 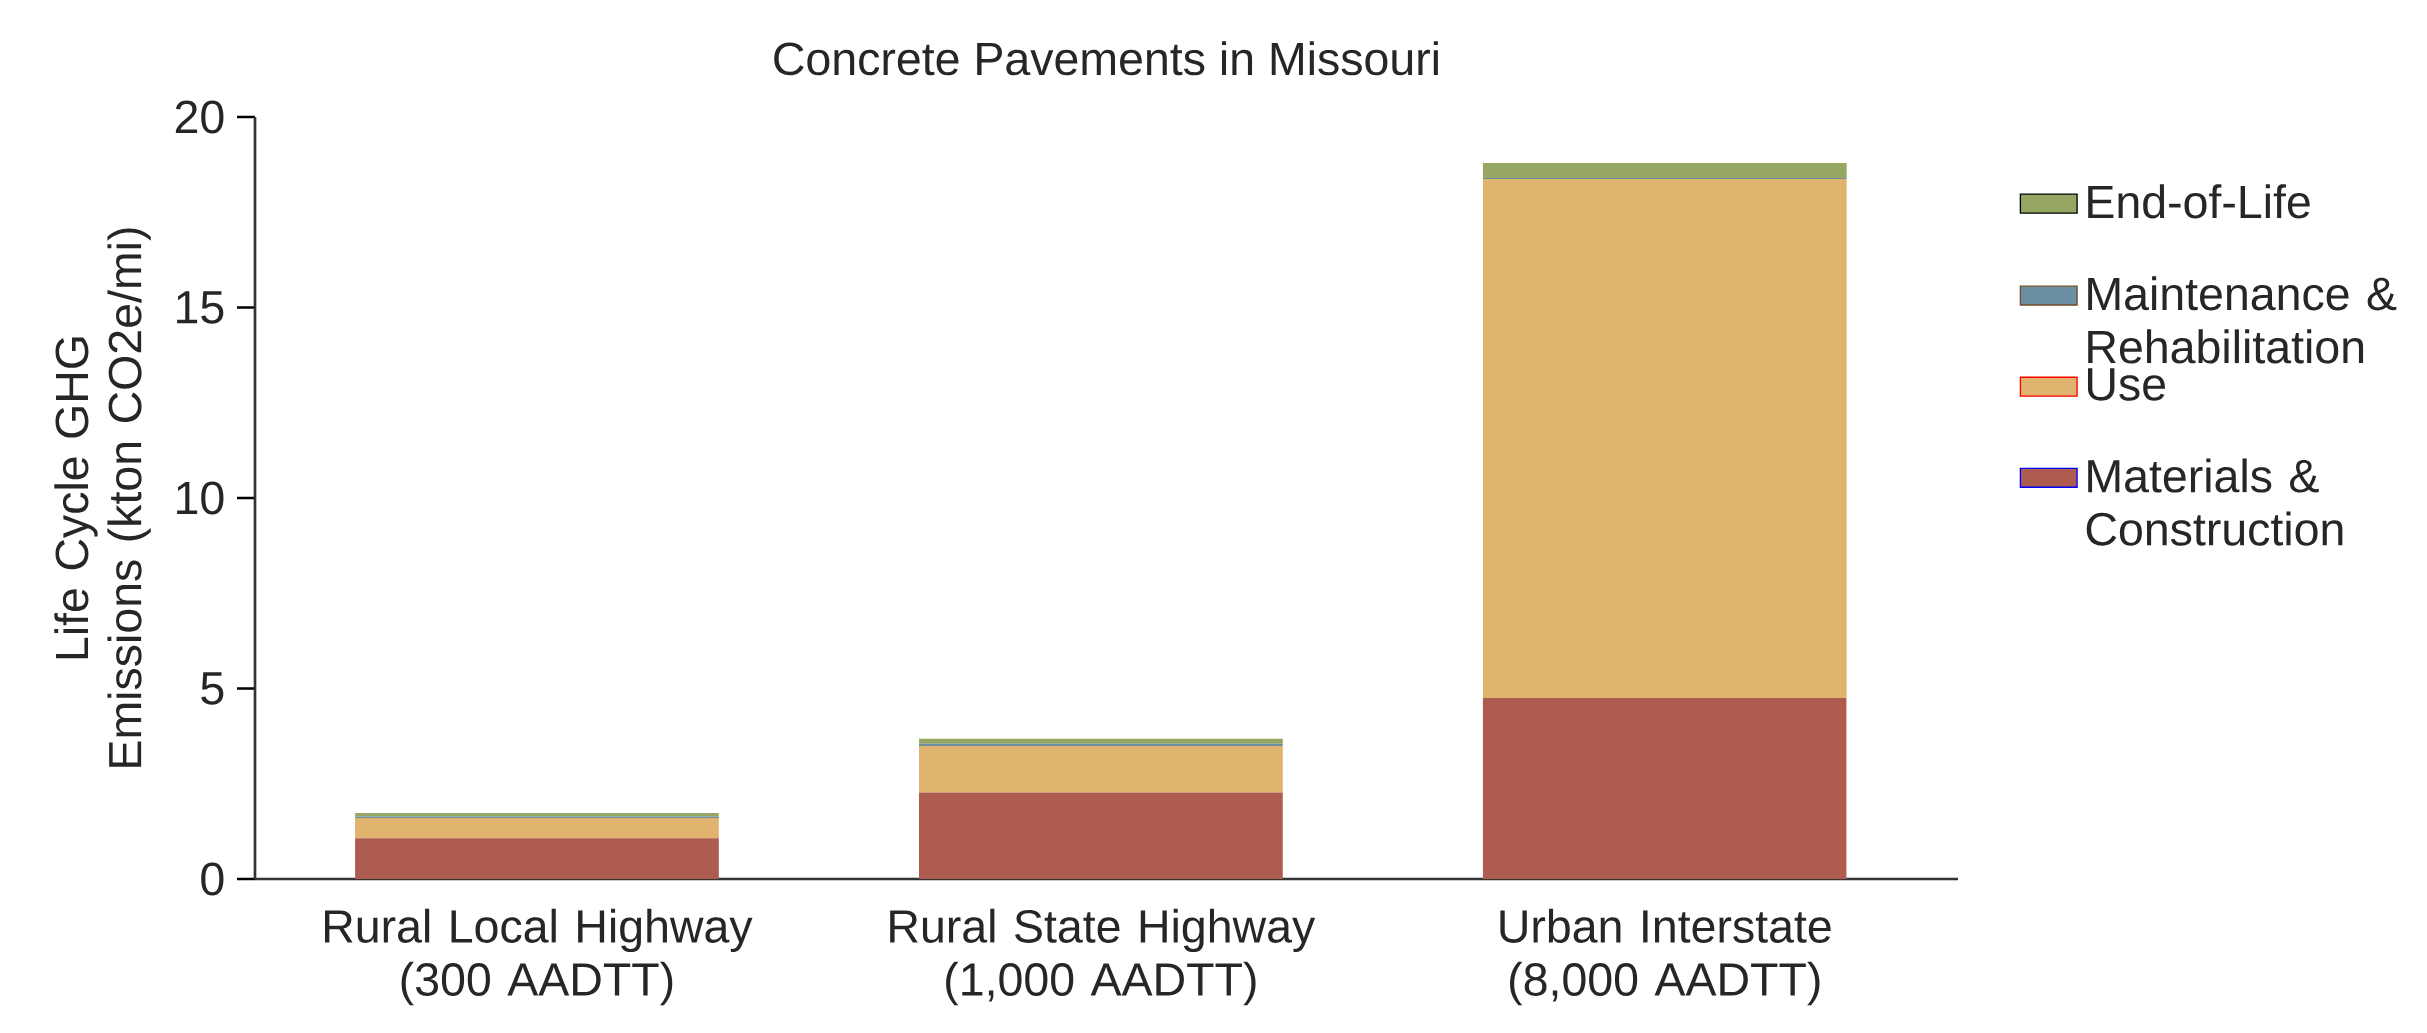 I want to click on x-tick-label: Rural State Highway (1,000 AADTT), so click(x=1103, y=957).